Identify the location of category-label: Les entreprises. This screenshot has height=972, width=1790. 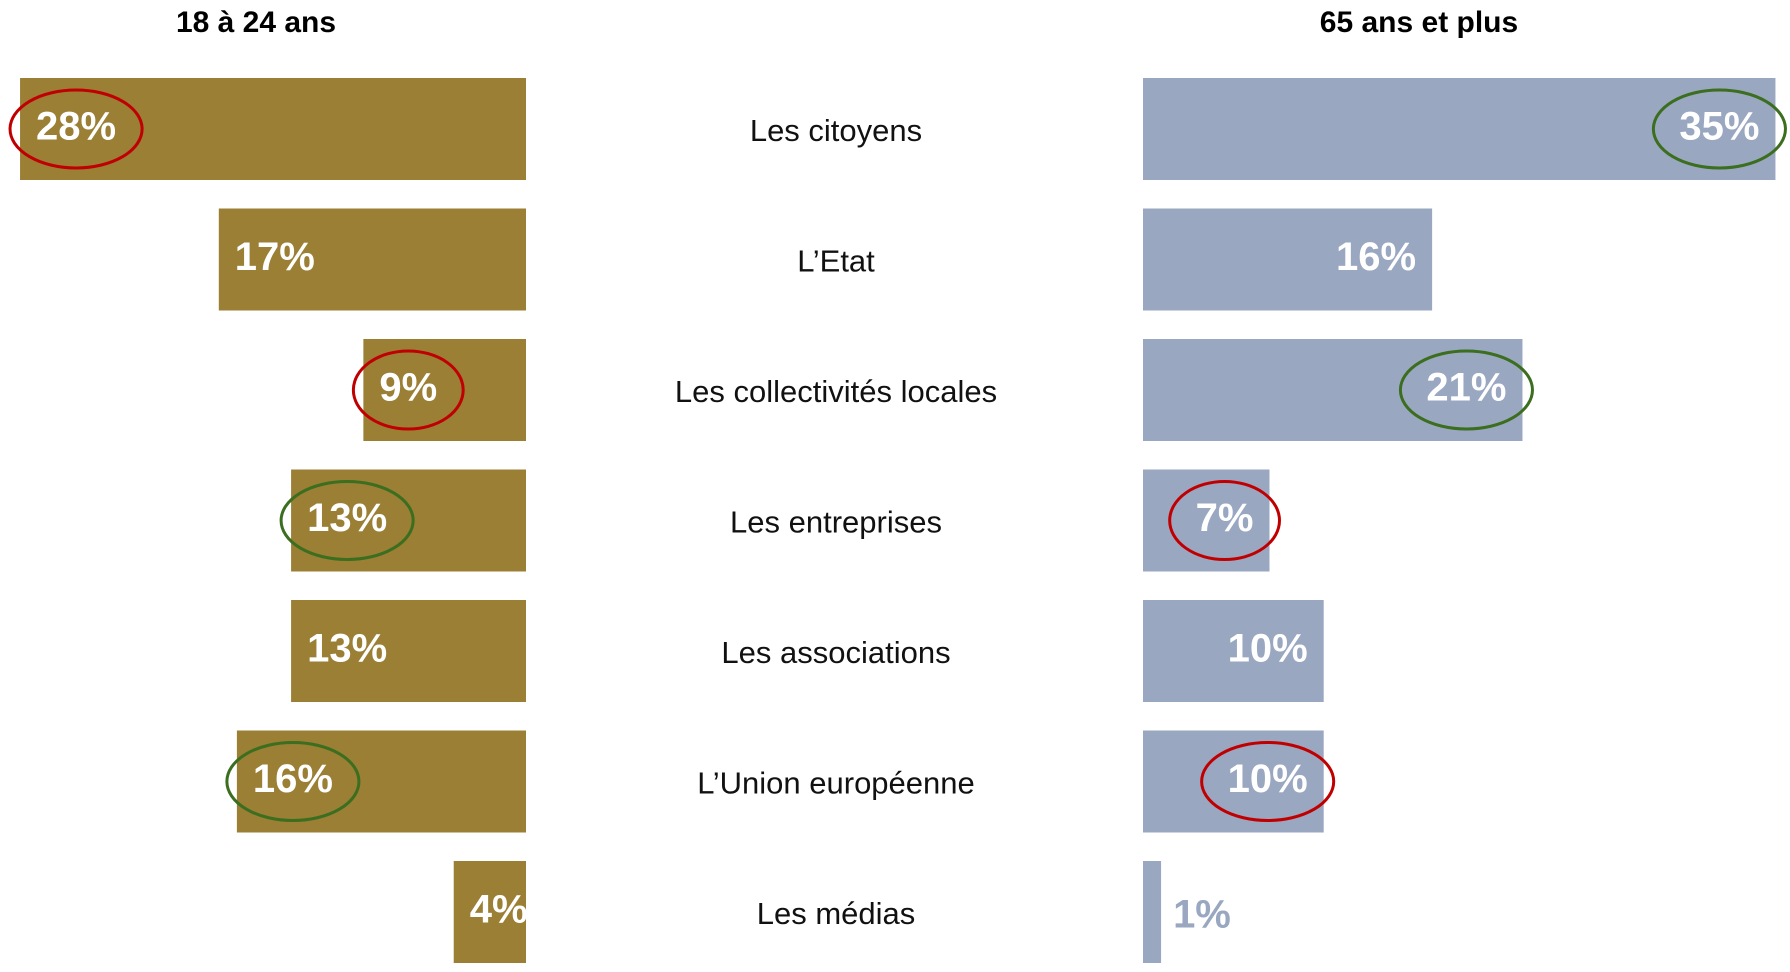
(836, 522).